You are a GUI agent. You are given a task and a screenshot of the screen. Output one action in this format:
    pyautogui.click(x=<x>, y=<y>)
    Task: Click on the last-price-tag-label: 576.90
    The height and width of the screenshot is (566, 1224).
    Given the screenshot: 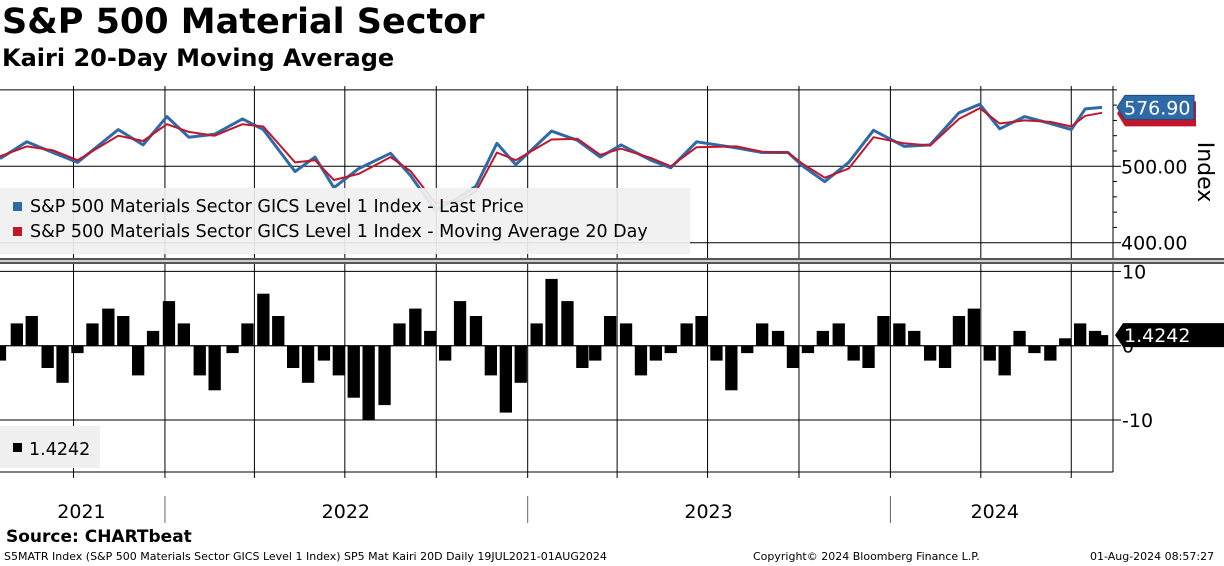 What is the action you would take?
    pyautogui.click(x=1157, y=108)
    